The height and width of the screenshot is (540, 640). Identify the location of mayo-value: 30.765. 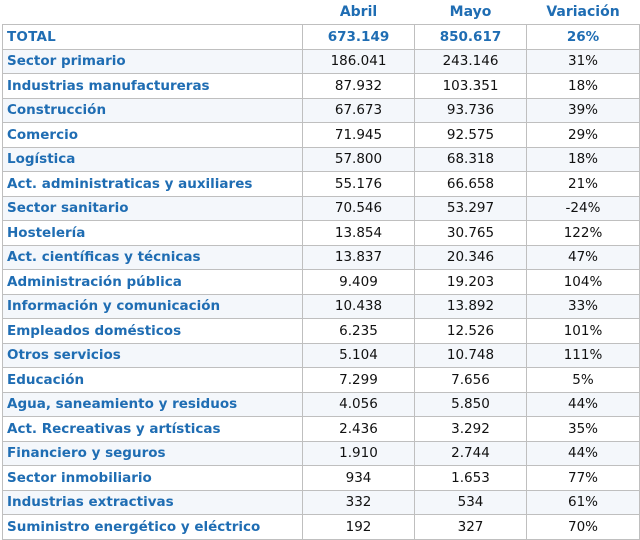
(470, 233).